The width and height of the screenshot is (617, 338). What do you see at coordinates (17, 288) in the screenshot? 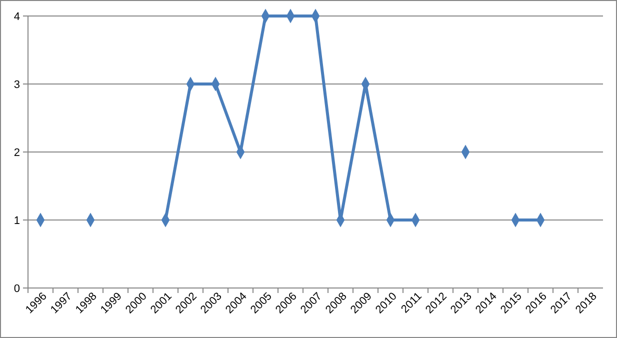
I see `y-tick-label: 0` at bounding box center [17, 288].